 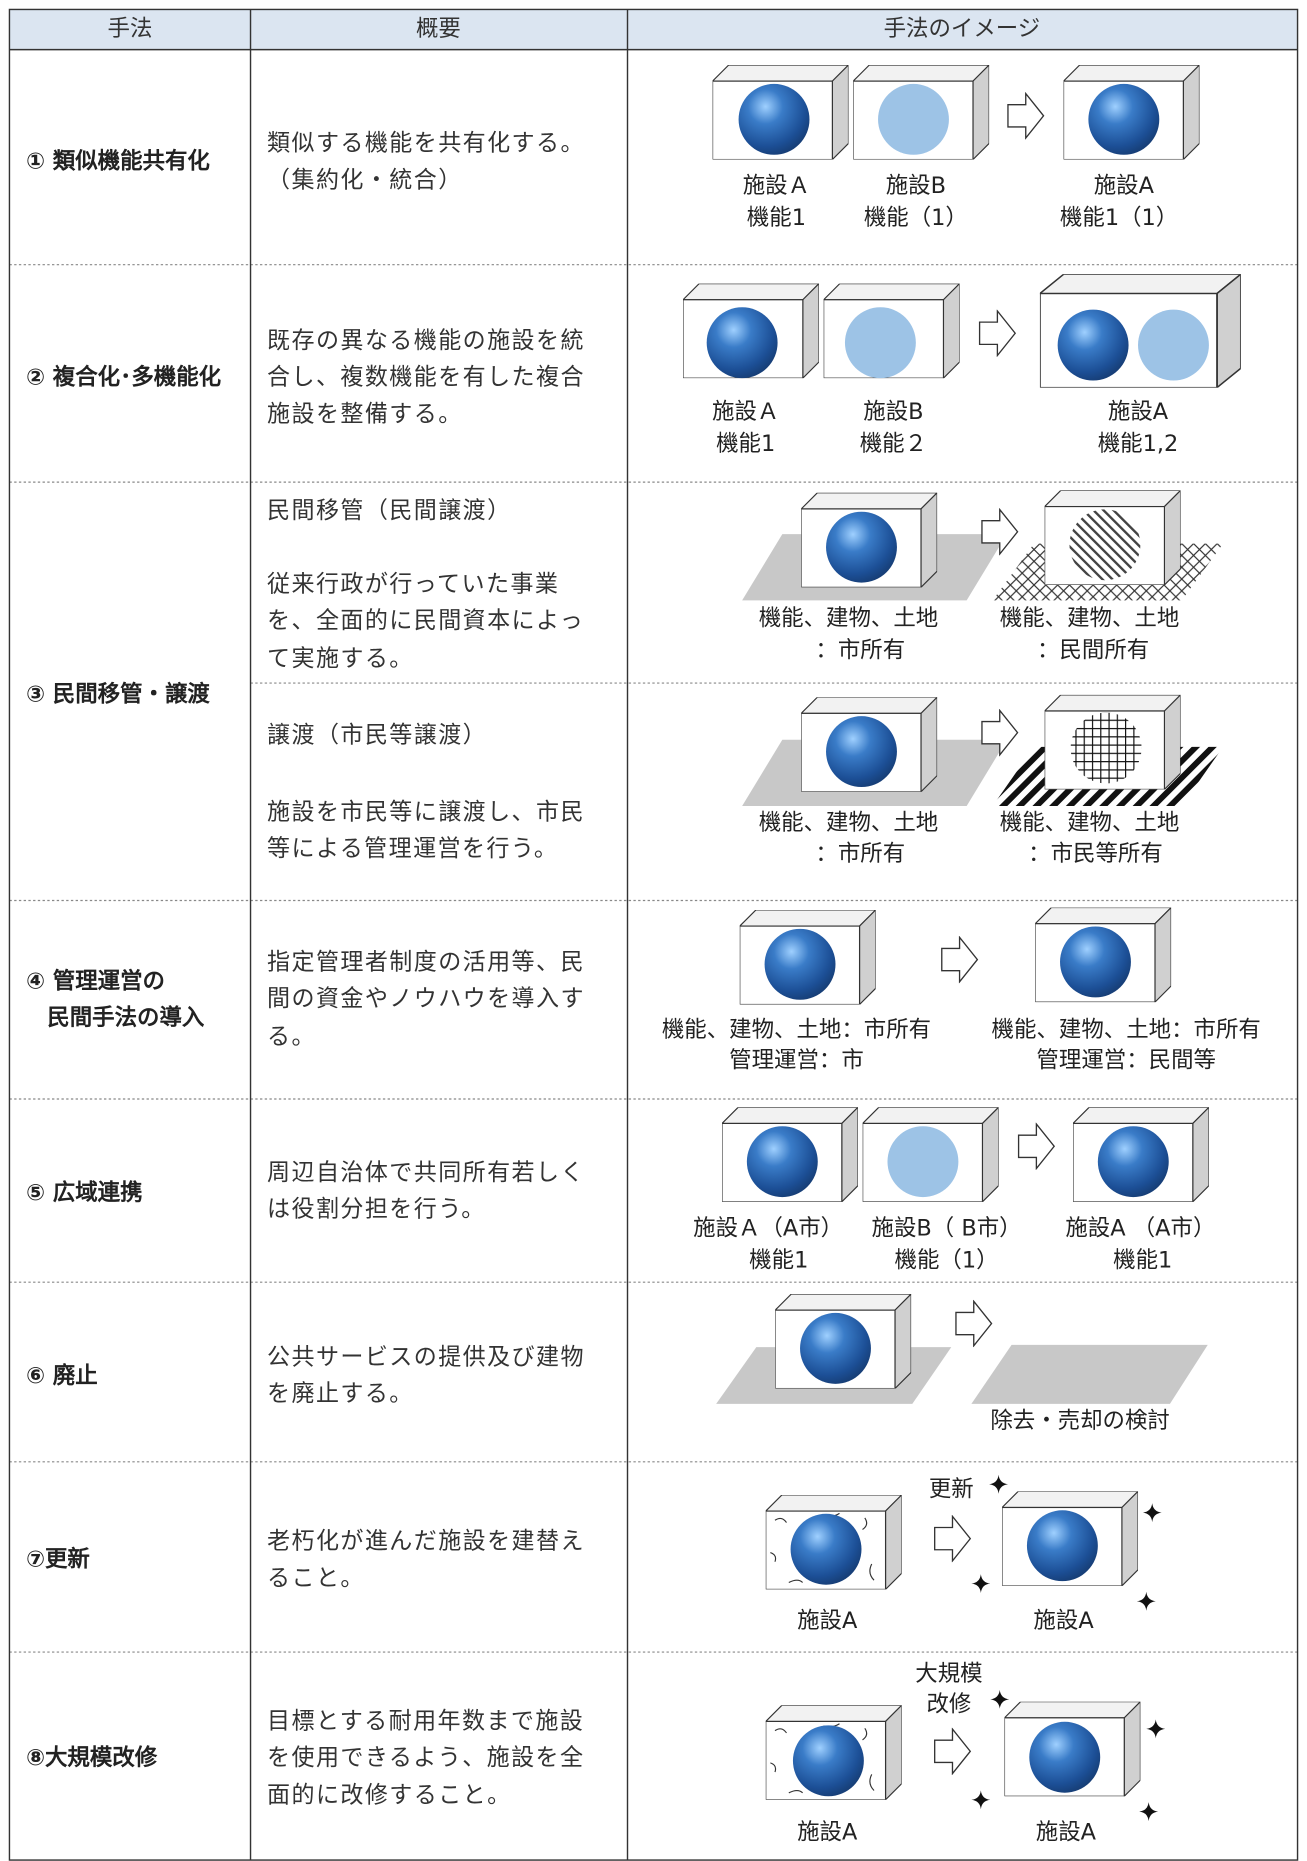 What do you see at coordinates (948, 1674) in the screenshot?
I see `image-label: 大規模` at bounding box center [948, 1674].